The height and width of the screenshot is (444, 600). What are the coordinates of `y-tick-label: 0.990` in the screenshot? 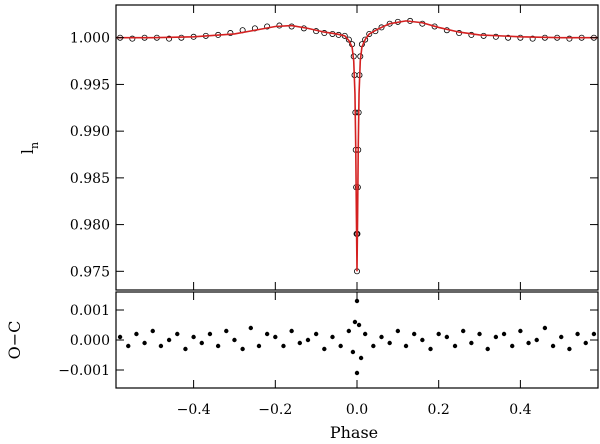 It's located at (90, 132).